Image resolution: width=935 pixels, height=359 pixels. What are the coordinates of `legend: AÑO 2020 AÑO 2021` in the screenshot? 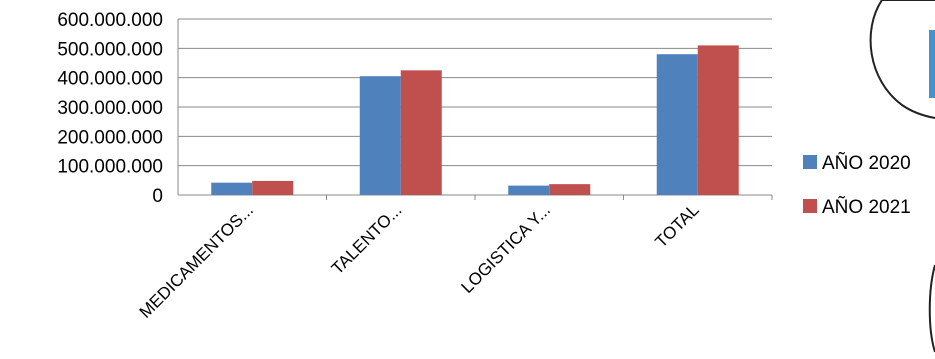 It's located at (857, 185).